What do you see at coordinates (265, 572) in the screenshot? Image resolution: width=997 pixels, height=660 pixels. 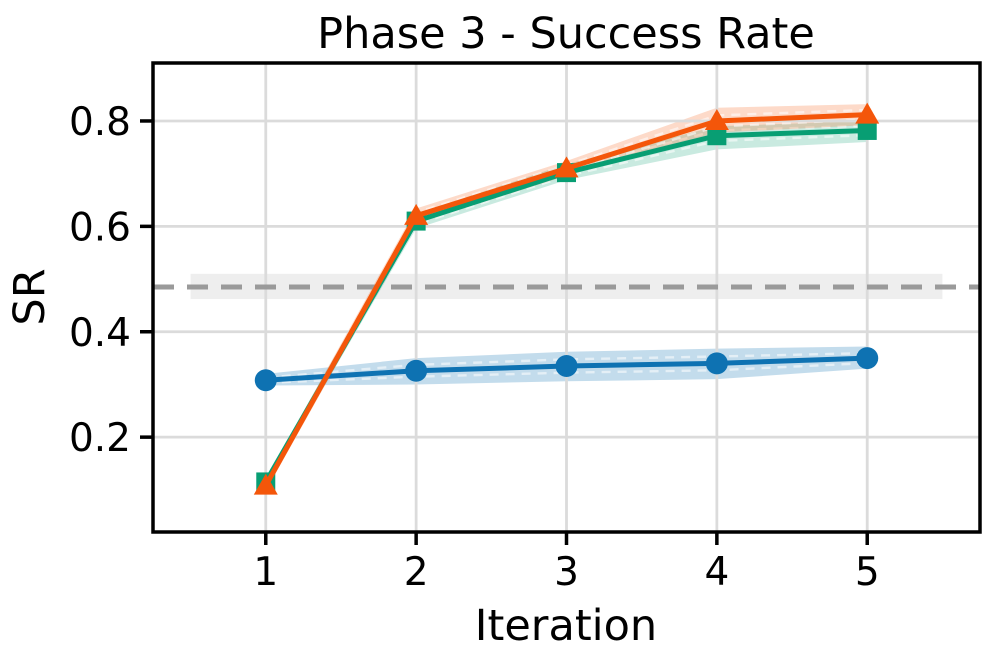 I see `x-tick-label: 1` at bounding box center [265, 572].